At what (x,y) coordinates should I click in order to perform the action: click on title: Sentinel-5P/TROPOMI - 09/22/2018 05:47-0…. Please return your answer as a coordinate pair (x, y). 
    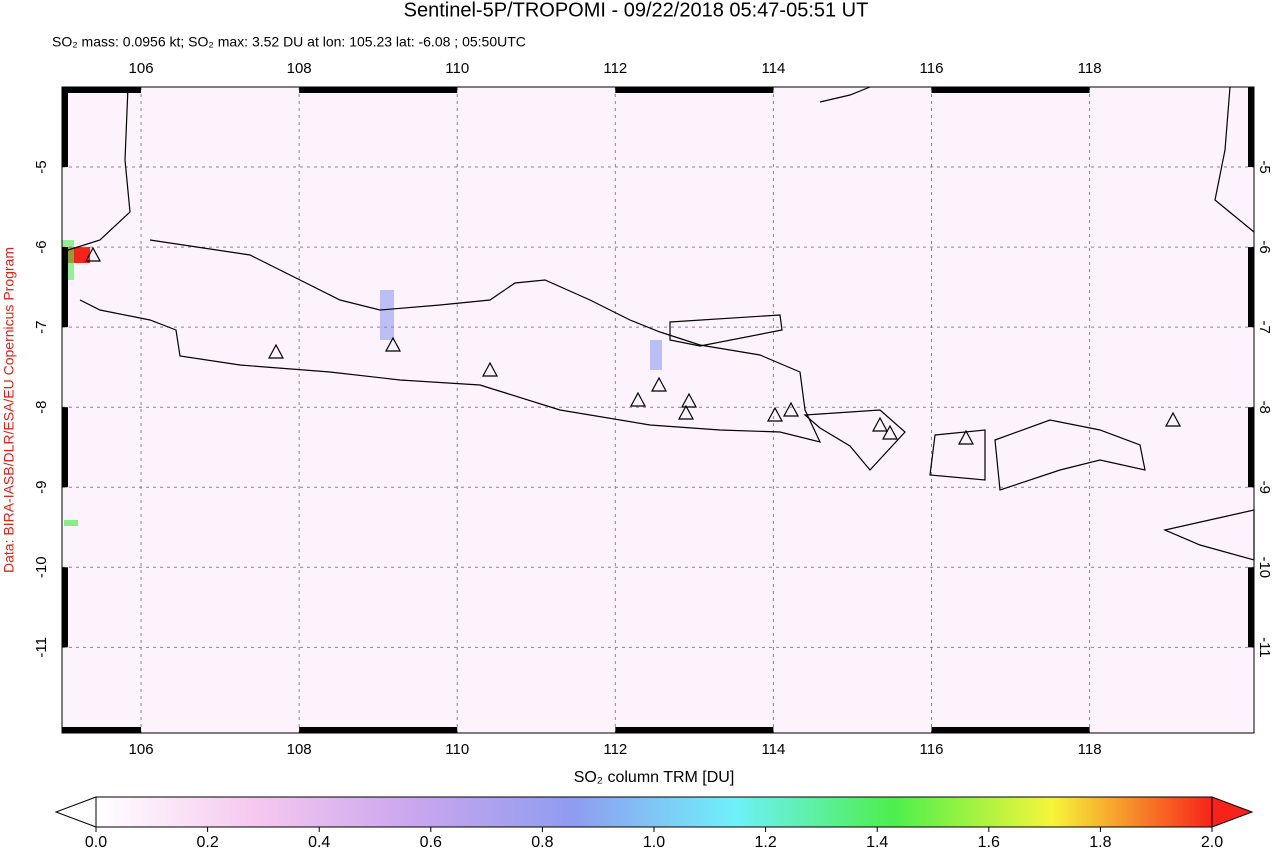
    Looking at the image, I should click on (636, 10).